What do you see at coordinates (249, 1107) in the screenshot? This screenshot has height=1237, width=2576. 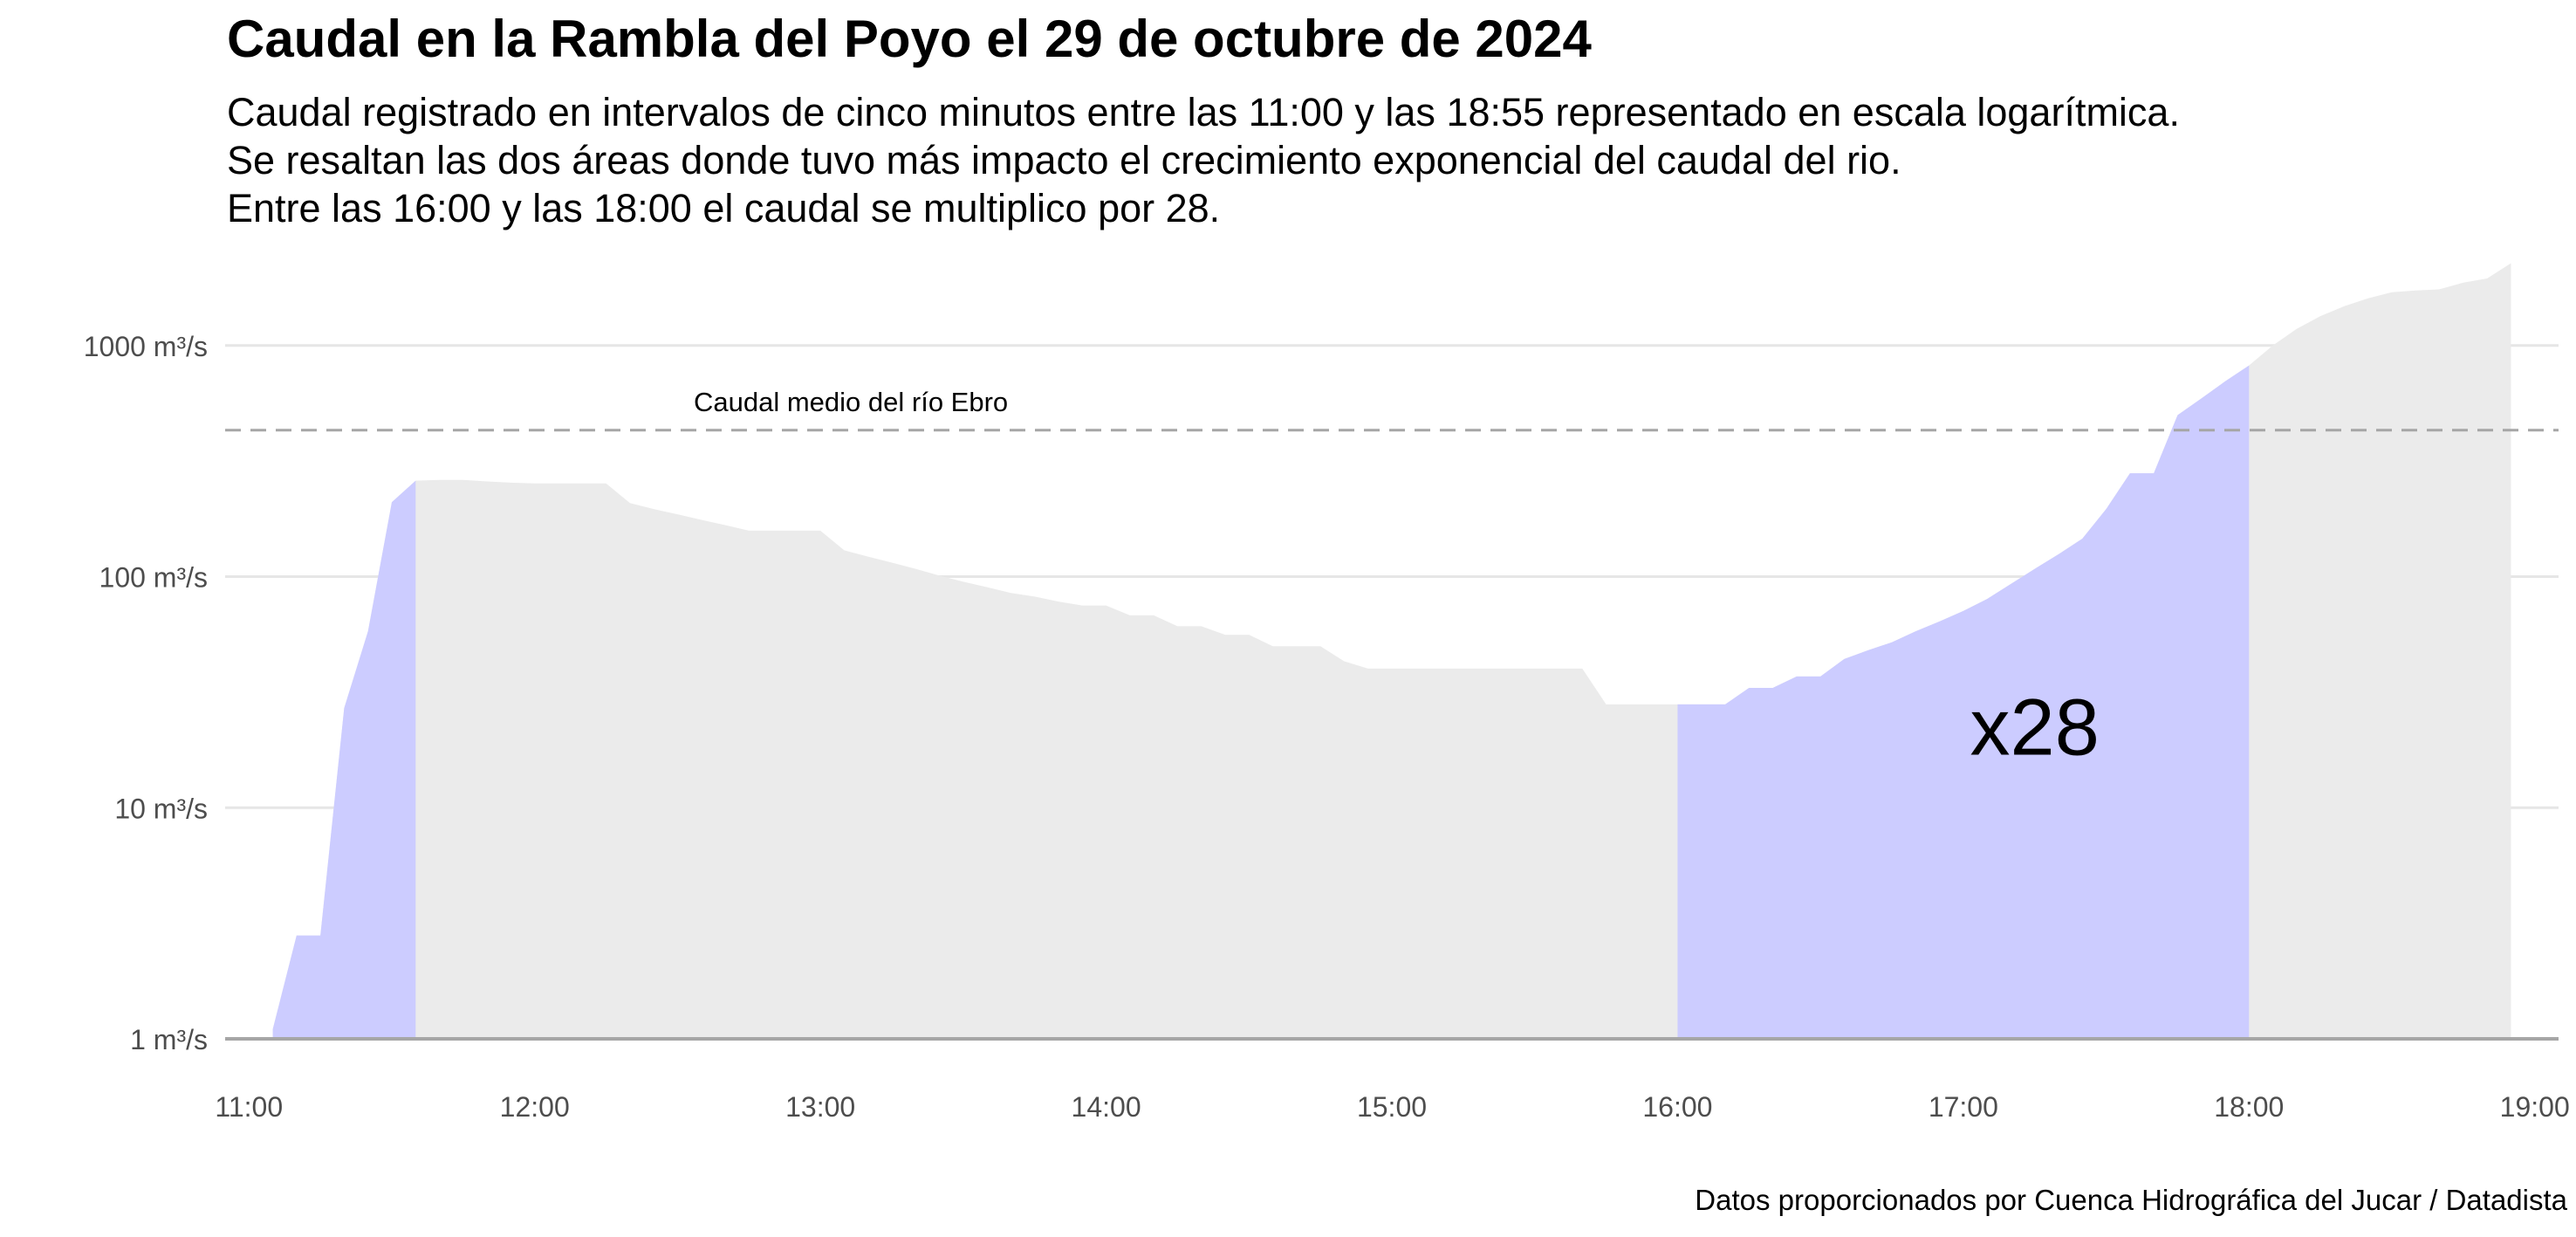 I see `x-tick-label: 11:00` at bounding box center [249, 1107].